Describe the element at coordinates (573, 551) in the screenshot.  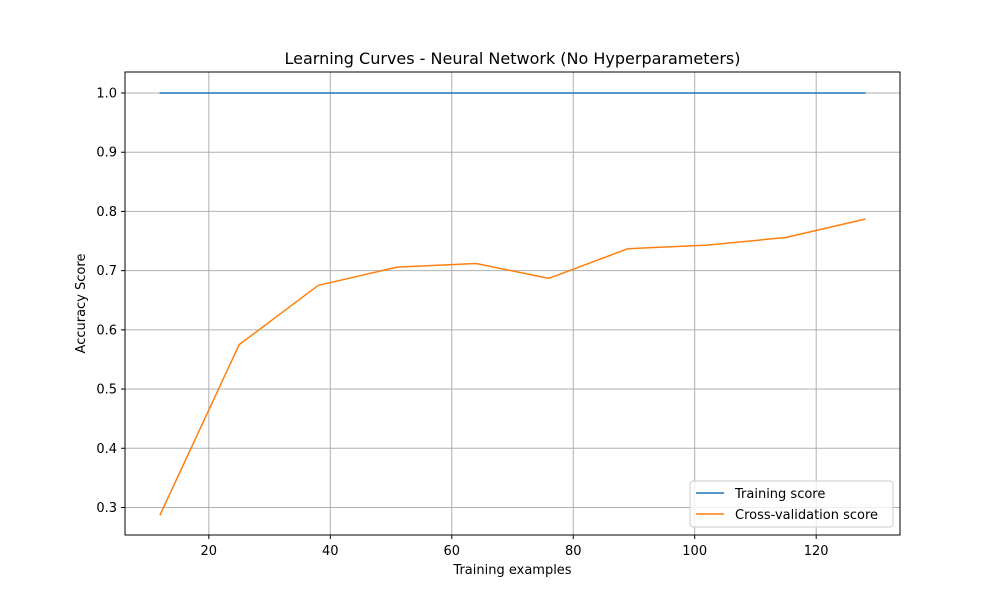
I see `x-tick-label: 80` at that location.